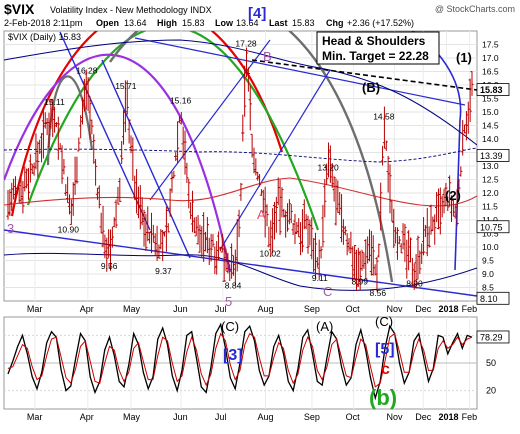  I want to click on upper-trend-line, so click(300, 71).